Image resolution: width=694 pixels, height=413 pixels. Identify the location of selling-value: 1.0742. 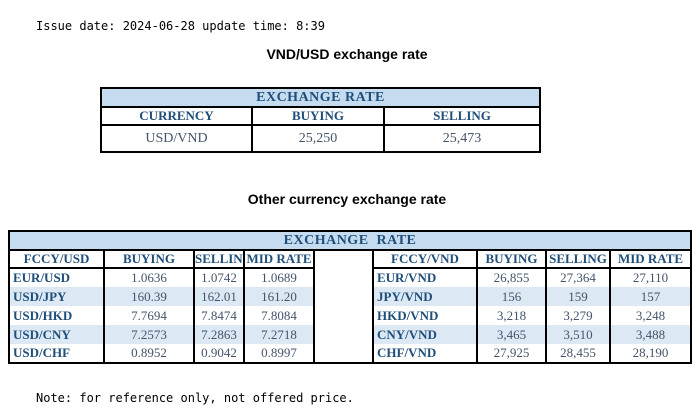
(219, 277).